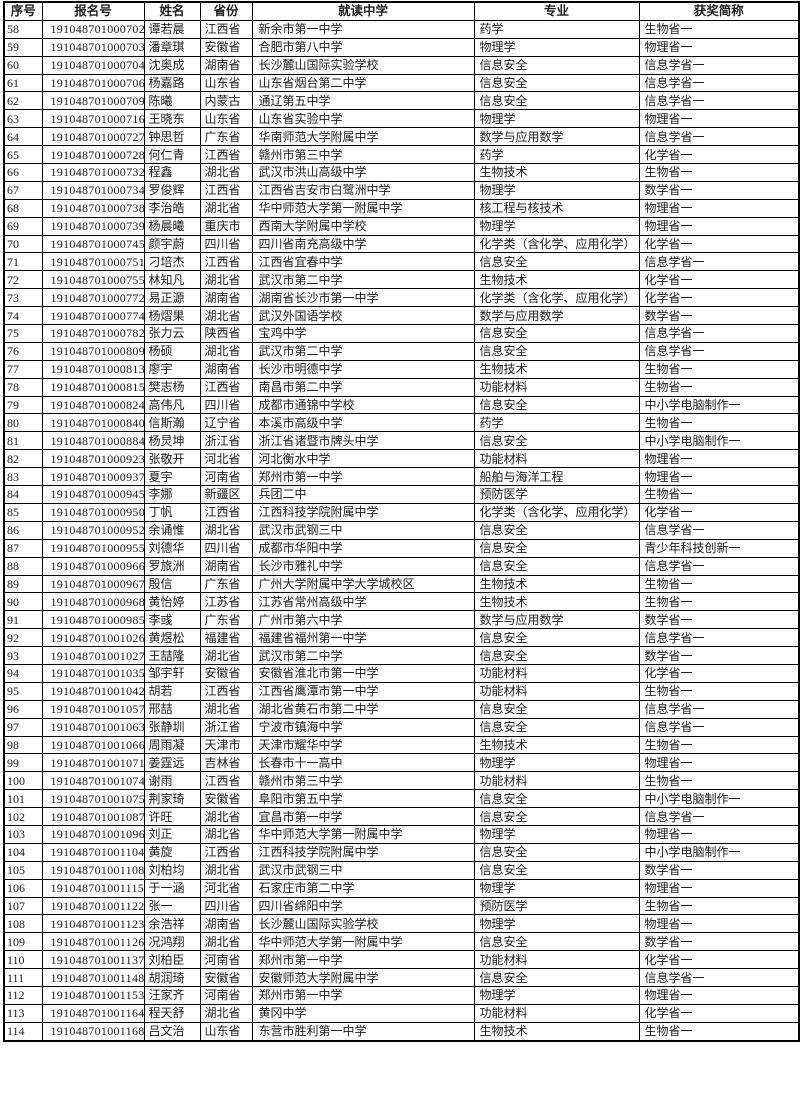  Describe the element at coordinates (719, 190) in the screenshot. I see `cell-award: 数学省一` at that location.